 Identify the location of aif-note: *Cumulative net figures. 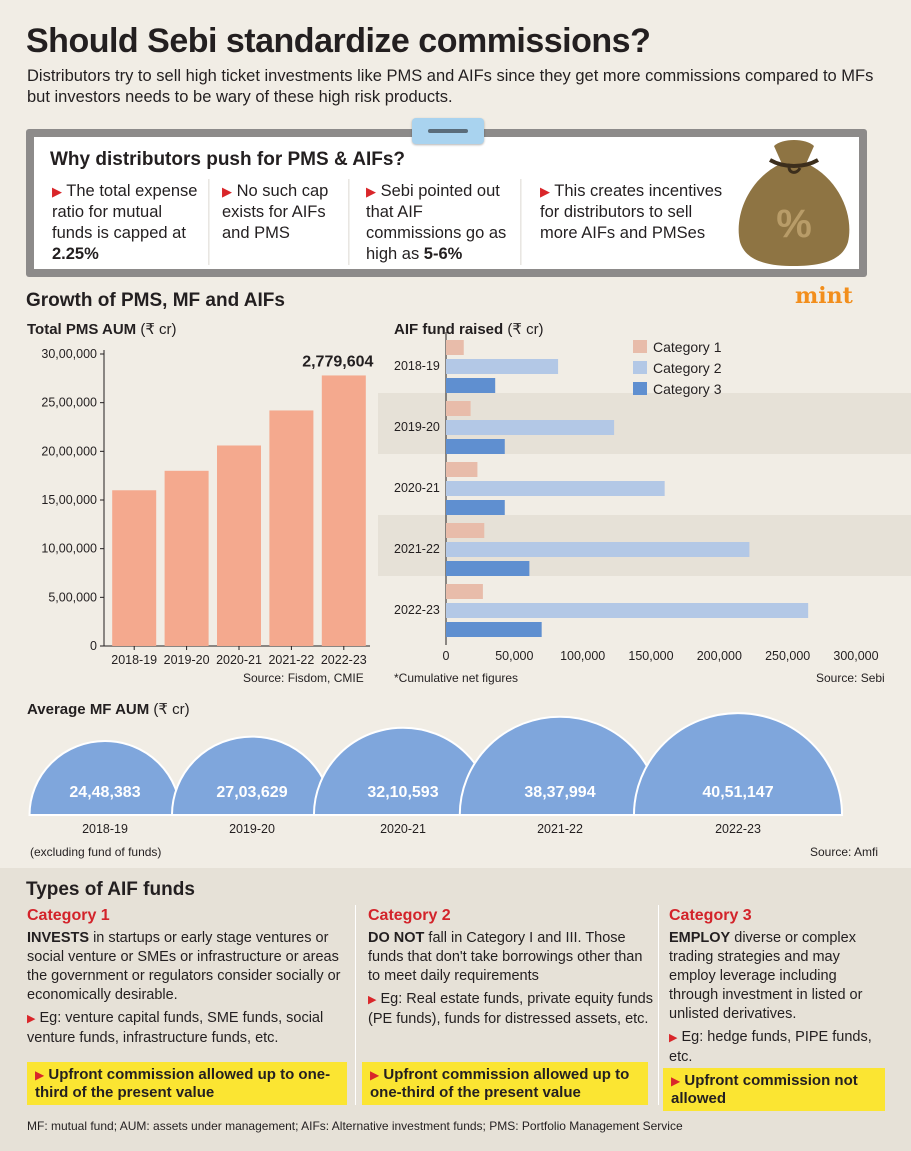
(456, 678).